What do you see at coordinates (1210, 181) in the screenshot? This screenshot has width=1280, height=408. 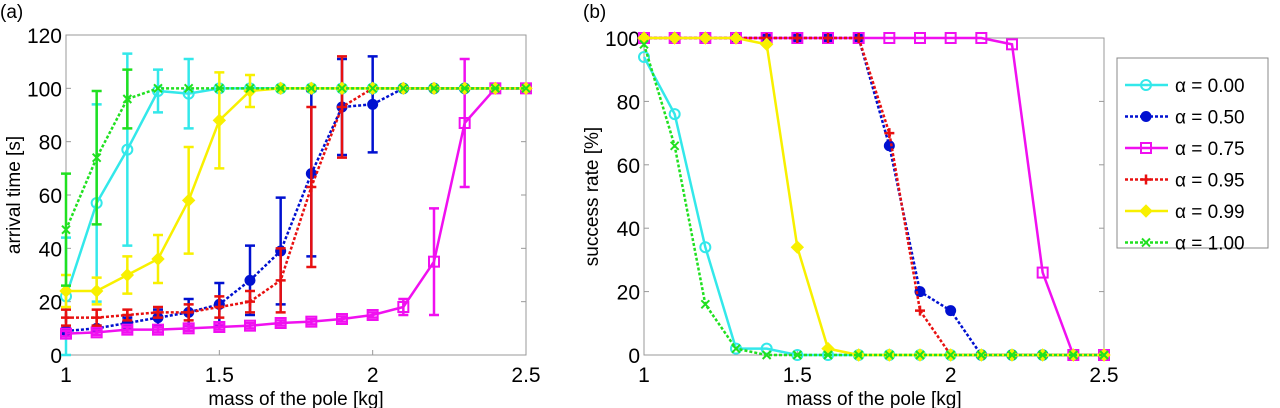 I see `legend-entry: α = 0.95` at bounding box center [1210, 181].